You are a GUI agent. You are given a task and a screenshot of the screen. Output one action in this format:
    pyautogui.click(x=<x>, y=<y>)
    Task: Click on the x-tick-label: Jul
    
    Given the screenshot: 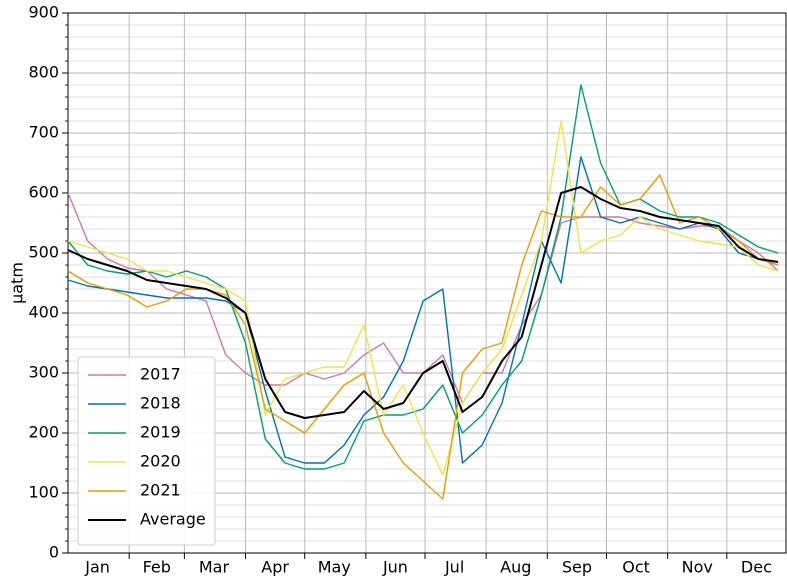 What is the action you would take?
    pyautogui.click(x=454, y=567)
    